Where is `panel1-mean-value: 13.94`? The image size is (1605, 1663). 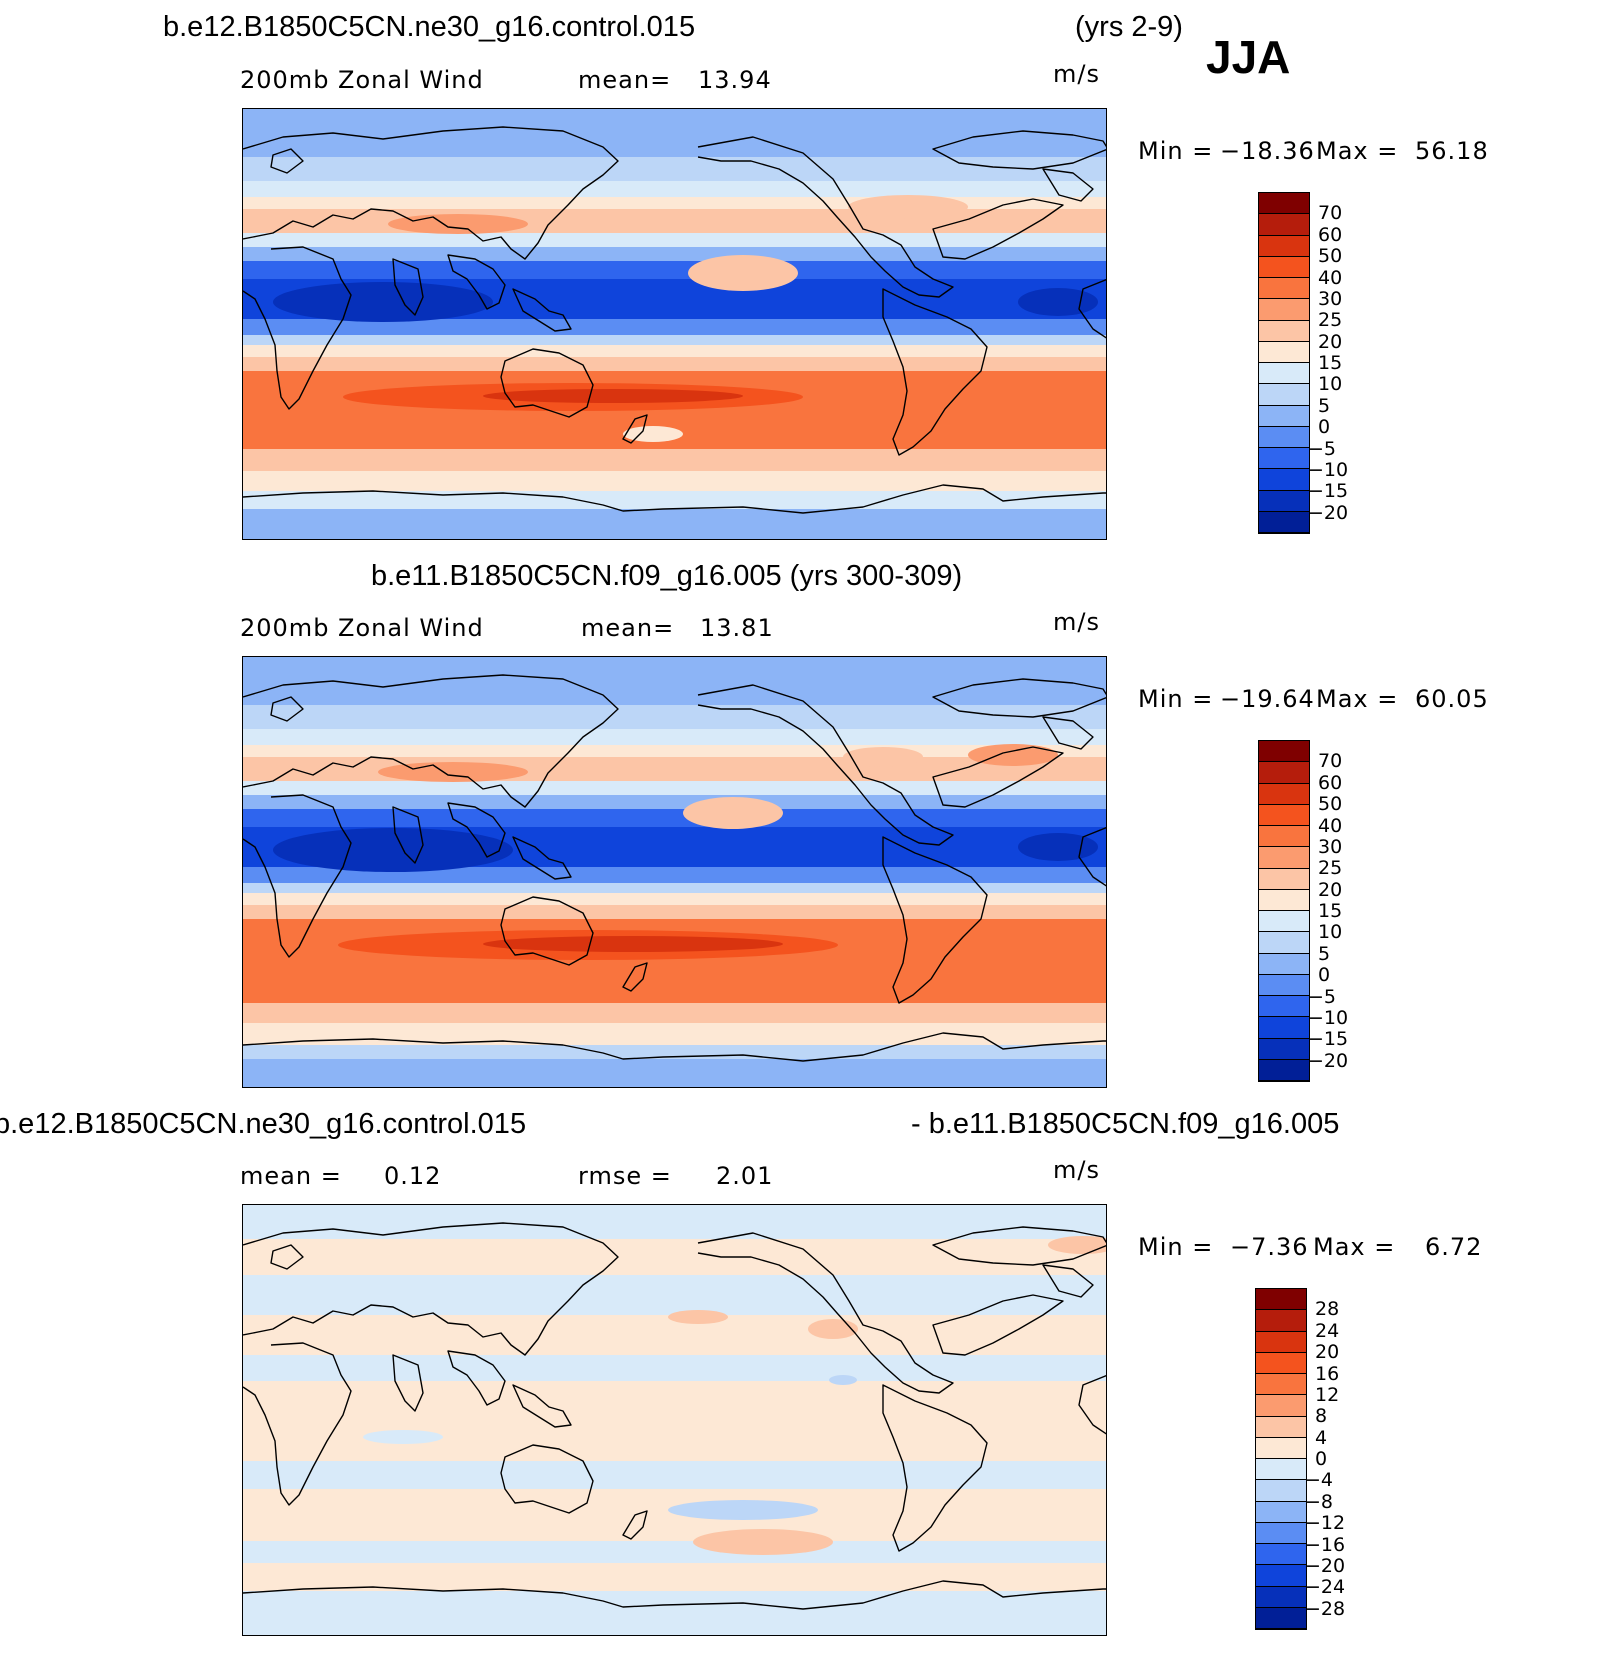
panel1-mean-value: 13.94 is located at coordinates (735, 80).